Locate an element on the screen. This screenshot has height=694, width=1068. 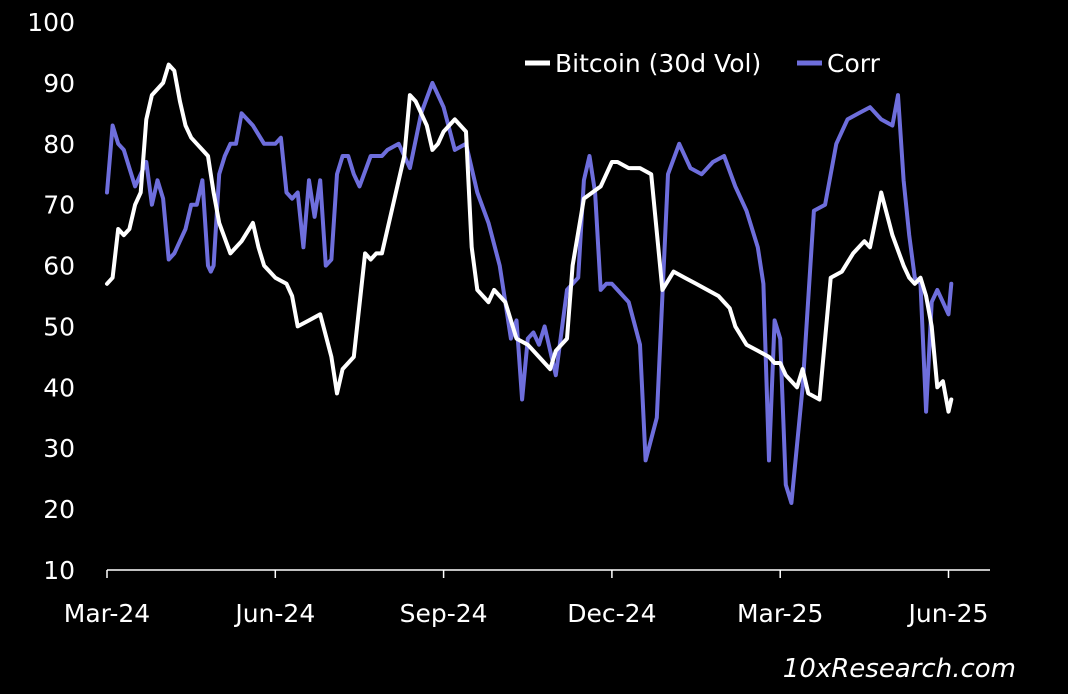
y-tick-label: 100 is located at coordinates (51, 22).